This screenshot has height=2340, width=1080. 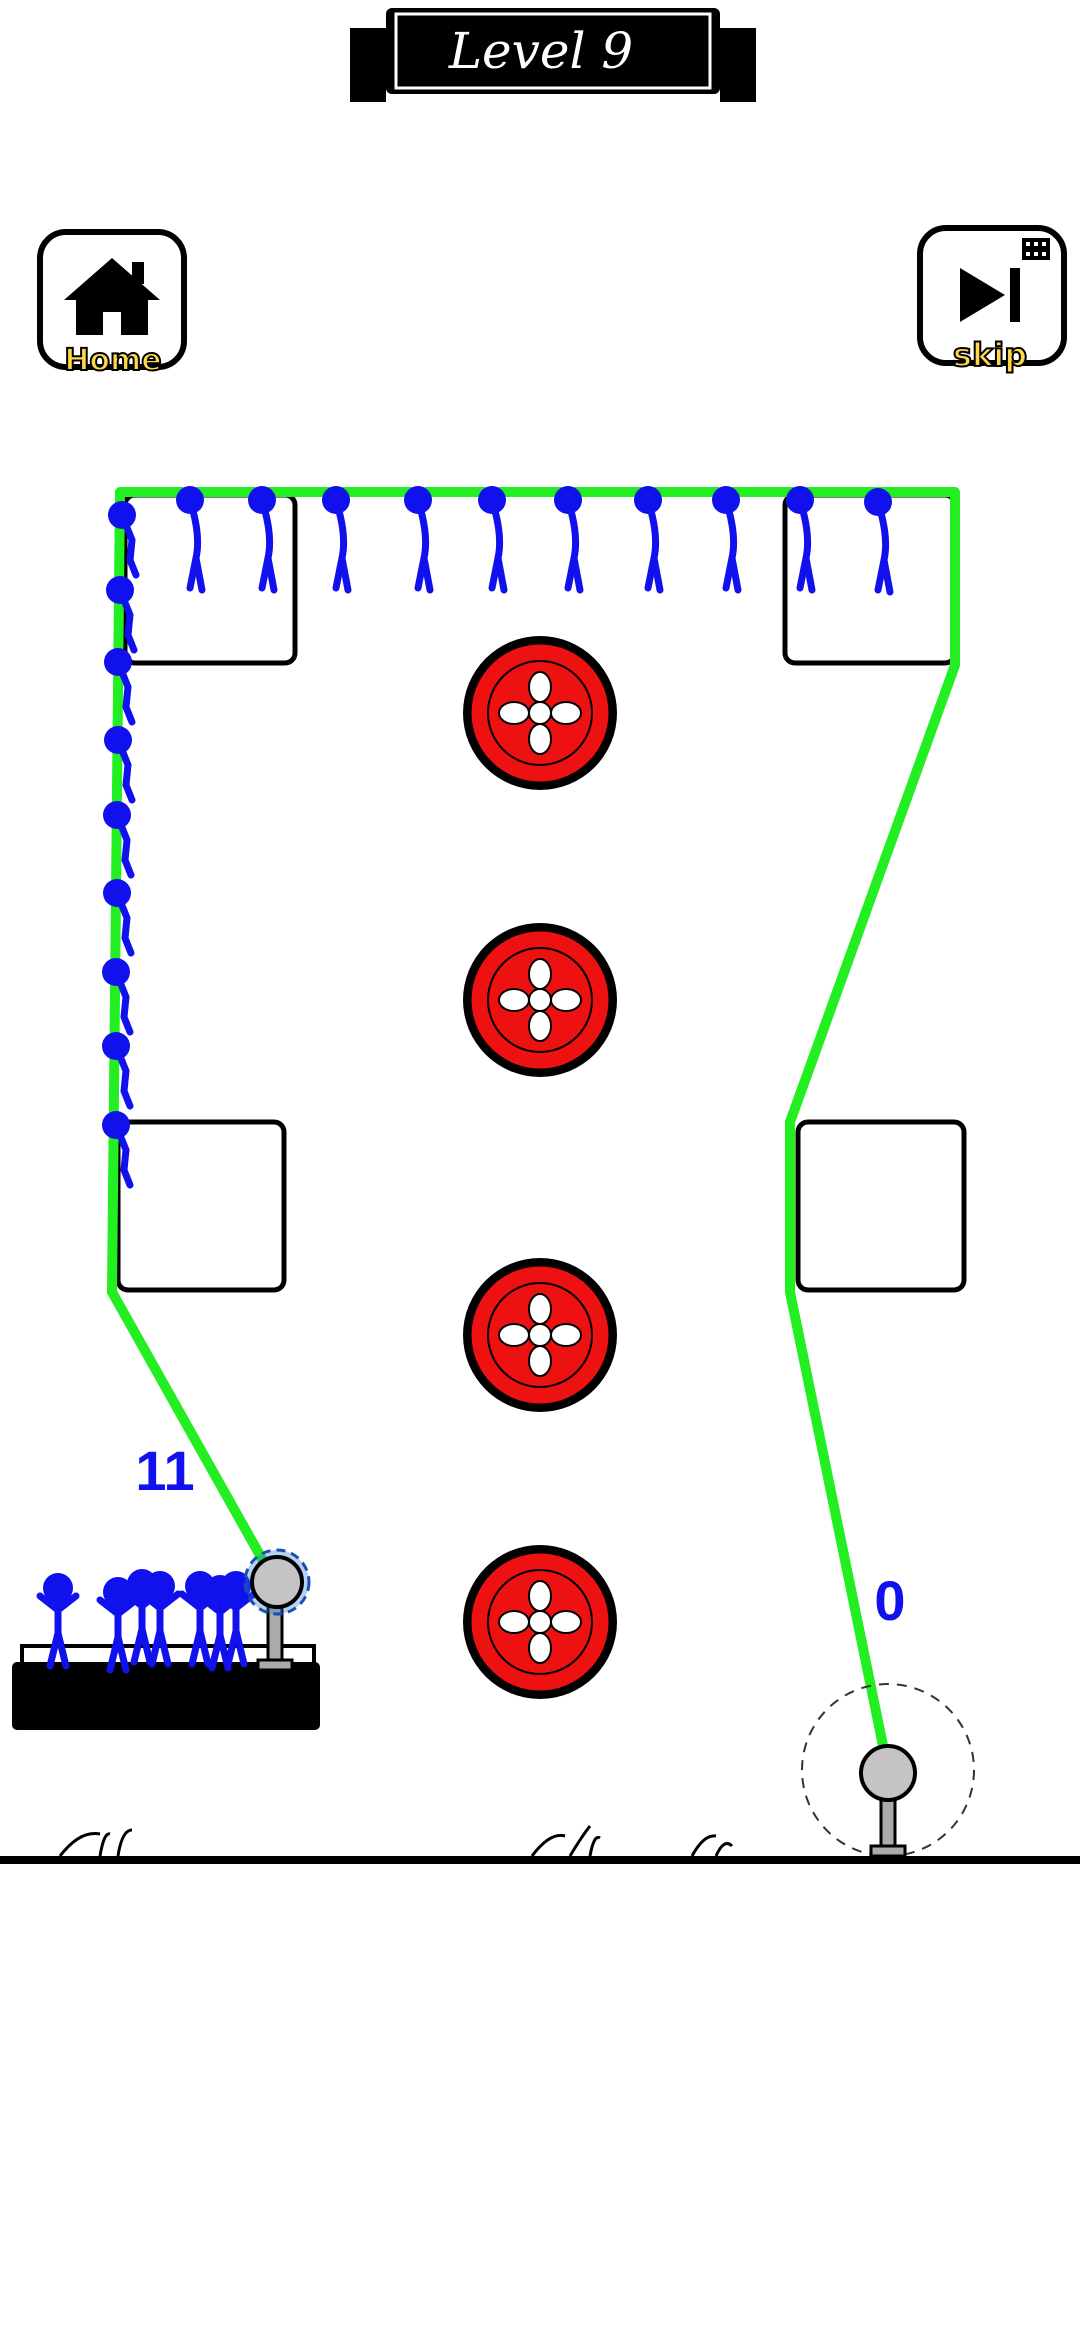 I want to click on level-banner: Level 9, so click(x=553, y=55).